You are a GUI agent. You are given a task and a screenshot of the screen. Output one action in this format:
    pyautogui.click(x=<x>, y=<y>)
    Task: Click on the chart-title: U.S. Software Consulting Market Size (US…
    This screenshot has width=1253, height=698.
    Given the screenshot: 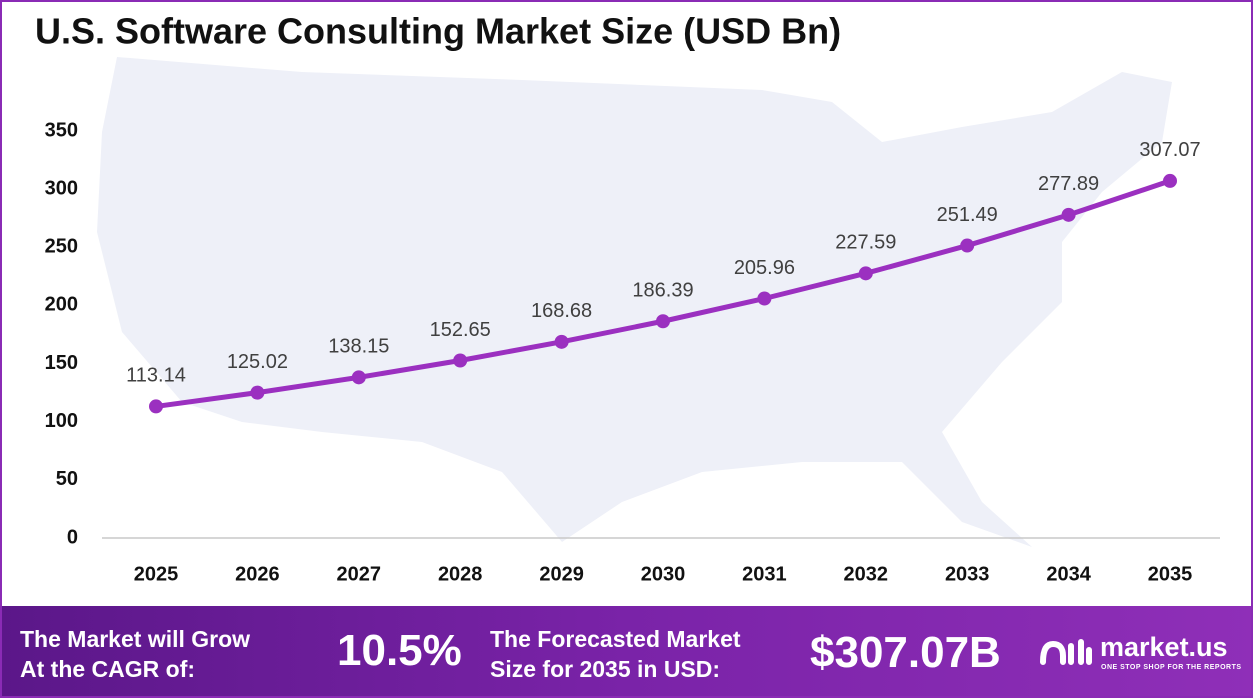 What is the action you would take?
    pyautogui.click(x=438, y=31)
    